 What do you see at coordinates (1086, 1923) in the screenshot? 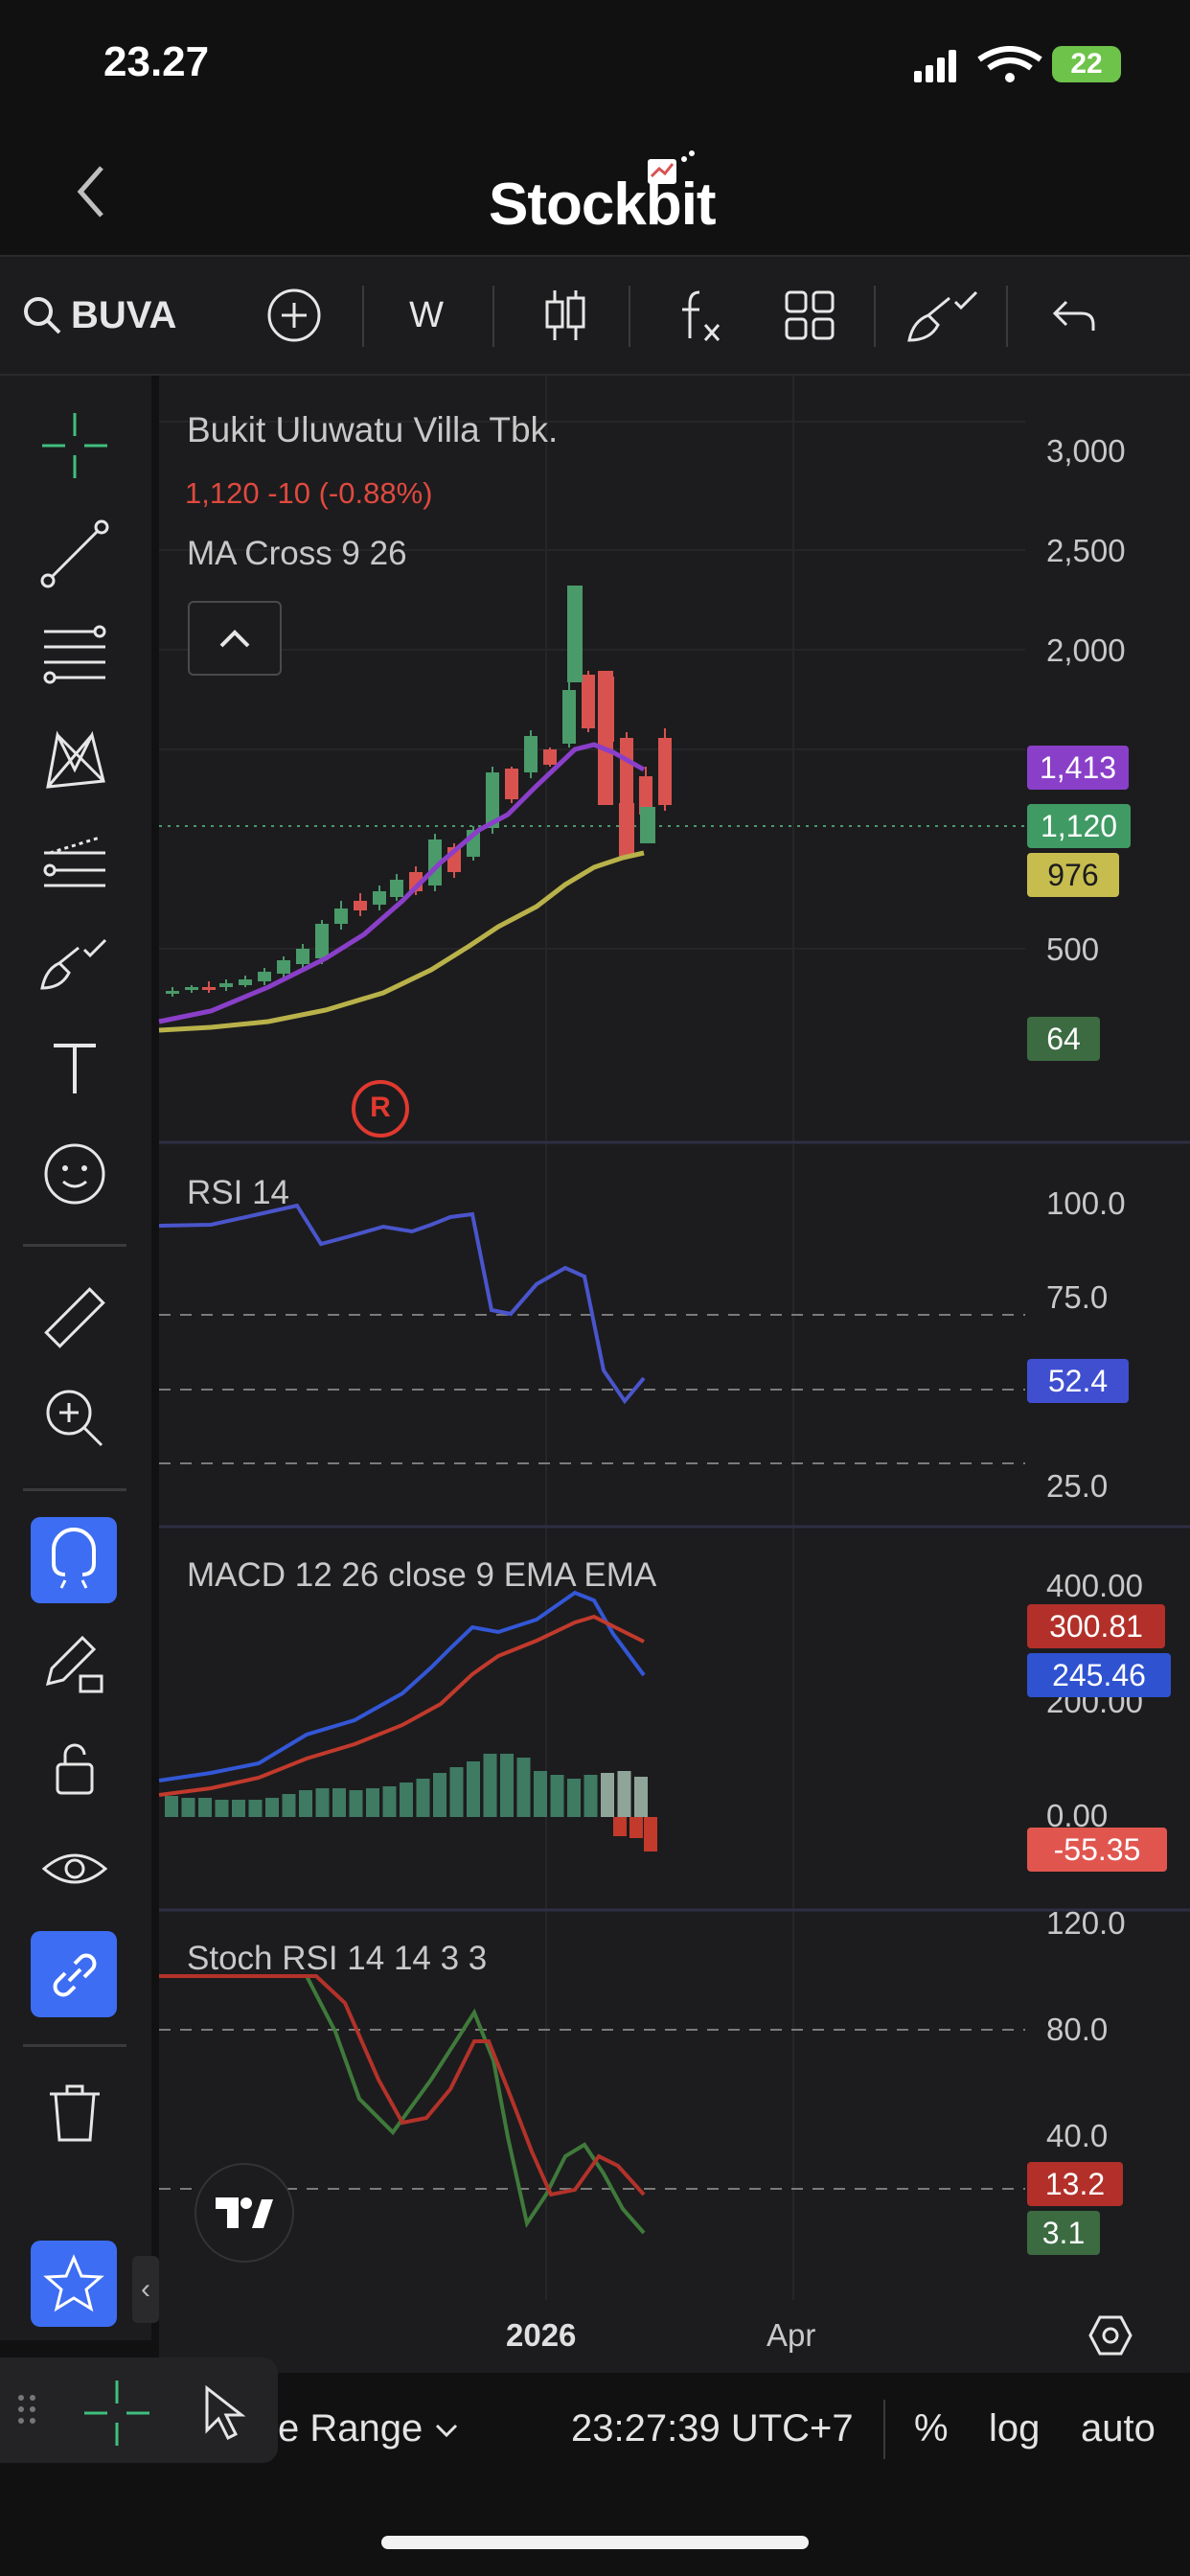
I see `stoch-axis-tick: 120.0` at bounding box center [1086, 1923].